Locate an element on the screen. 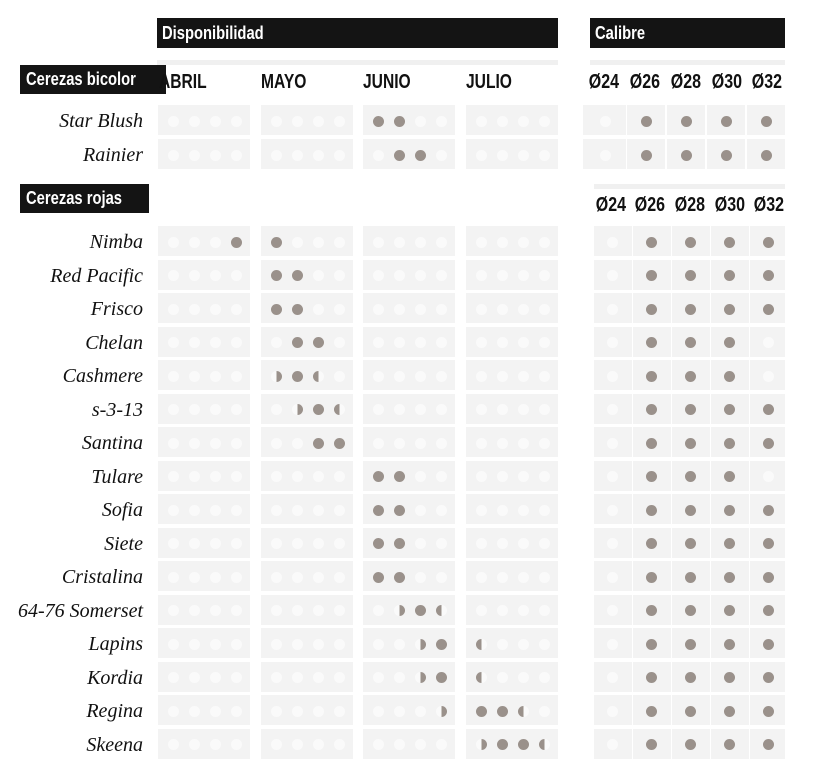 The height and width of the screenshot is (778, 814). variety-name: Cristalina is located at coordinates (102, 577).